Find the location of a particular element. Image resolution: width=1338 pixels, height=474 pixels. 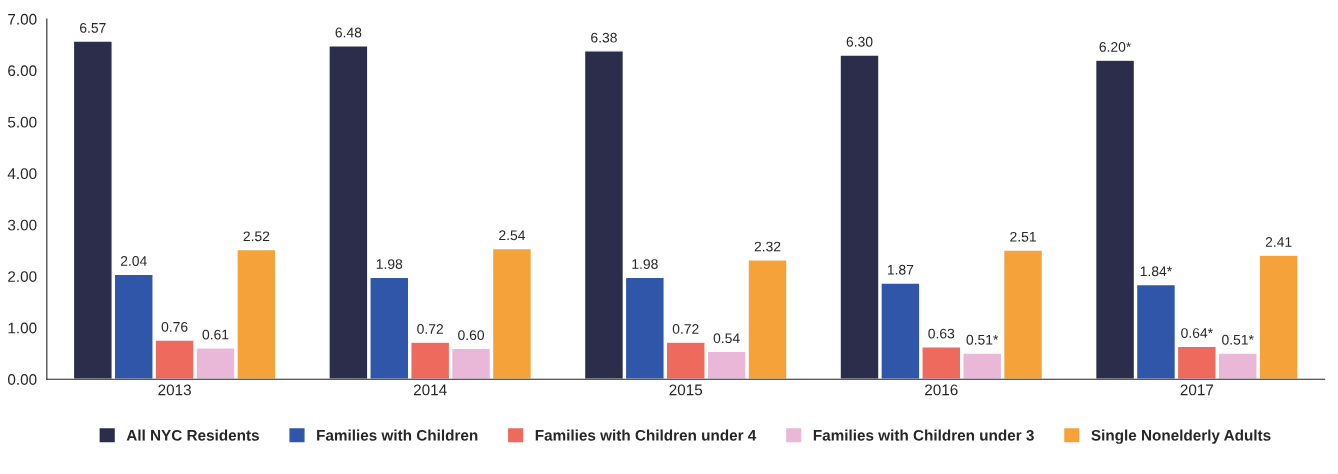

legend-label: Families with Children under 3 is located at coordinates (923, 435).